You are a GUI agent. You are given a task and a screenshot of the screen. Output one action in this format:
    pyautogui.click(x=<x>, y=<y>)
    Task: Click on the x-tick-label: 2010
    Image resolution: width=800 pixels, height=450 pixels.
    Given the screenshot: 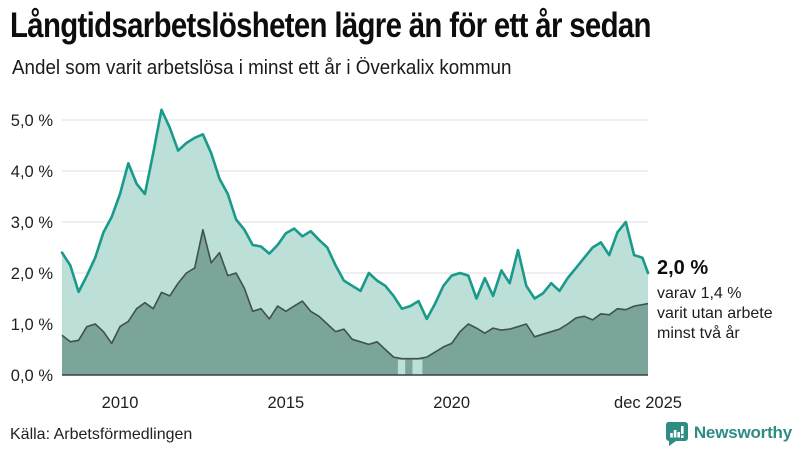 What is the action you would take?
    pyautogui.click(x=120, y=403)
    